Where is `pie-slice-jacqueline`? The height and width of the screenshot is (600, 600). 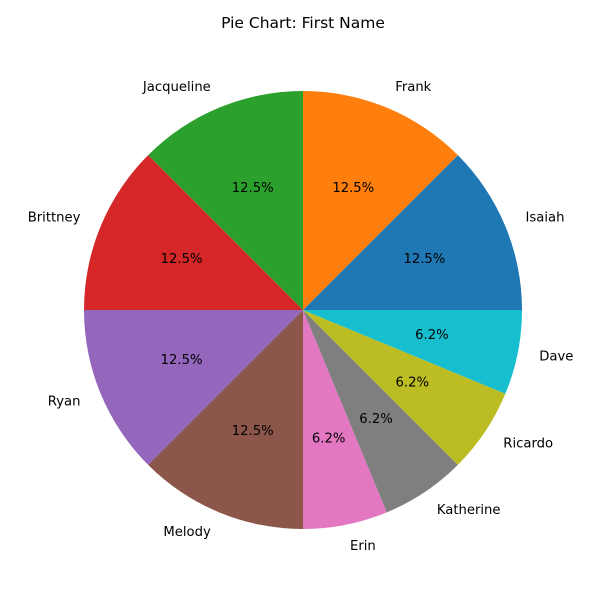
pie-slice-jacqueline is located at coordinates (225, 200).